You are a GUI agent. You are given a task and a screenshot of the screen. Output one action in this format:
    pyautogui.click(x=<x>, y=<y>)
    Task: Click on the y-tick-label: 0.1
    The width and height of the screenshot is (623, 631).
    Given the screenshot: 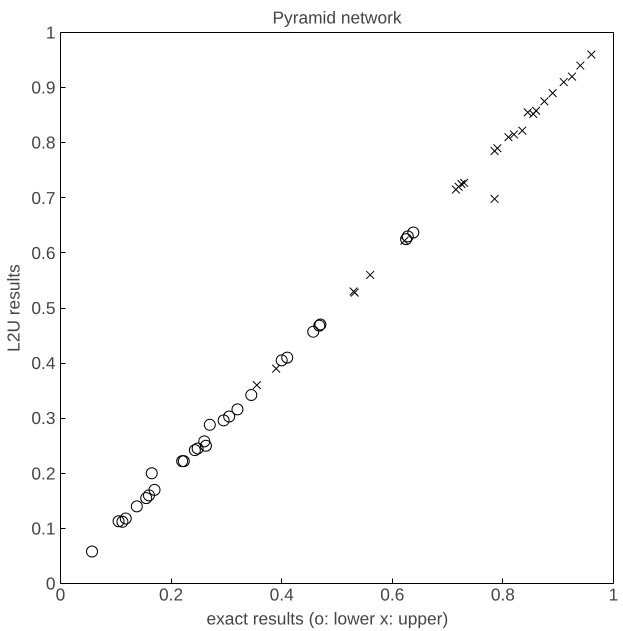 What is the action you would take?
    pyautogui.click(x=43, y=528)
    